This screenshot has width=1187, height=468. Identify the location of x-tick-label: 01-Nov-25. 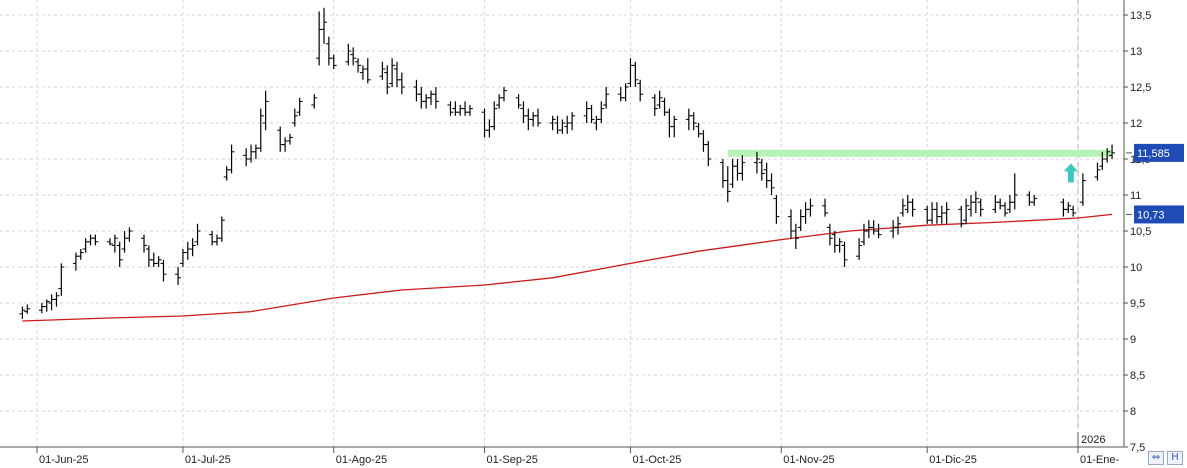
(808, 460).